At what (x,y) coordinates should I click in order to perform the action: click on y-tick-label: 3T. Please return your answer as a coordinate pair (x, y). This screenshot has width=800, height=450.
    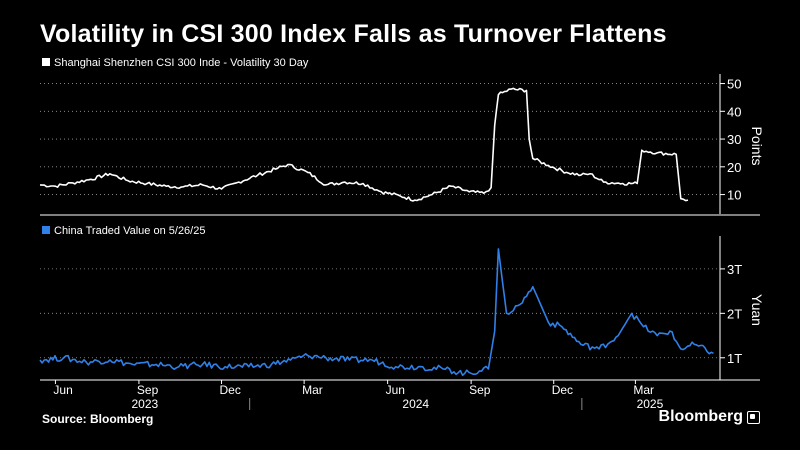
    Looking at the image, I should click on (734, 269).